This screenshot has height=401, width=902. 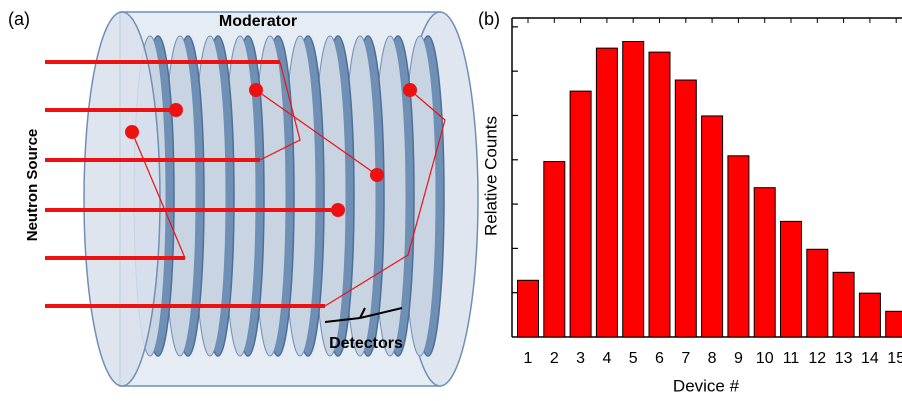 I want to click on cylinder-face, so click(x=122, y=199).